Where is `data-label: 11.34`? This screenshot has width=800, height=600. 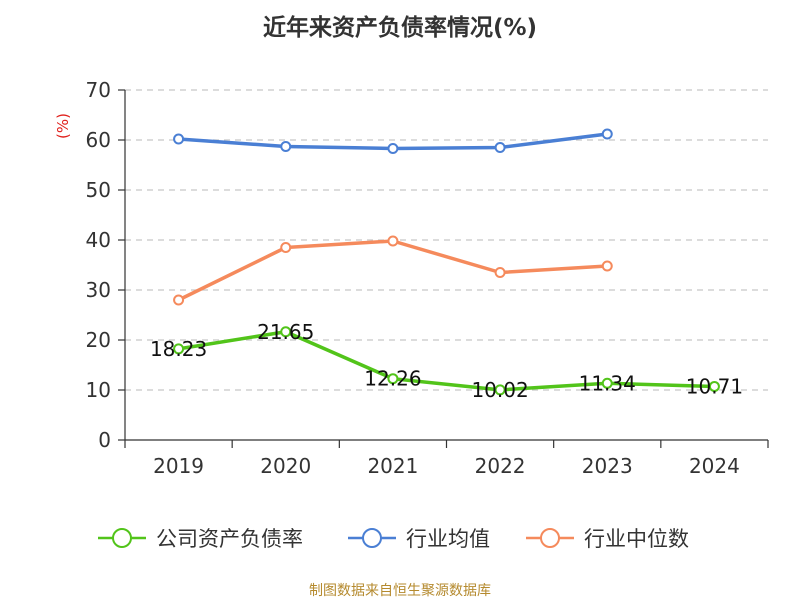
data-label: 11.34 is located at coordinates (607, 383).